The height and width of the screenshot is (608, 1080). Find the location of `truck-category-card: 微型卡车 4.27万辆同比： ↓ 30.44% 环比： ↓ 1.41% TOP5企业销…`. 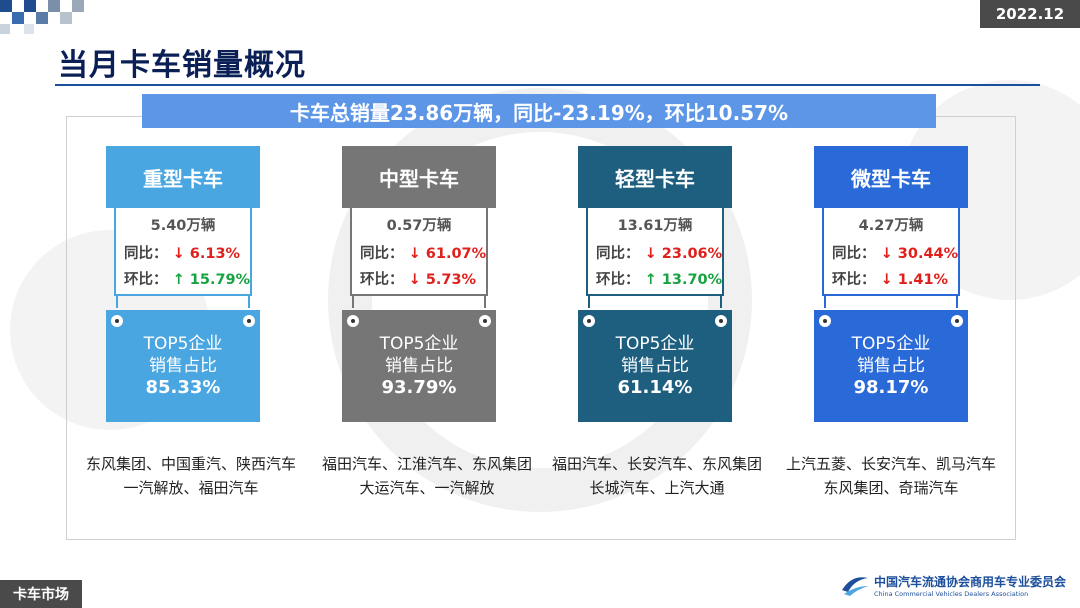

truck-category-card: 微型卡车 4.27万辆同比： ↓ 30.44% 环比： ↓ 1.41% TOP5企业销… is located at coordinates (891, 284).